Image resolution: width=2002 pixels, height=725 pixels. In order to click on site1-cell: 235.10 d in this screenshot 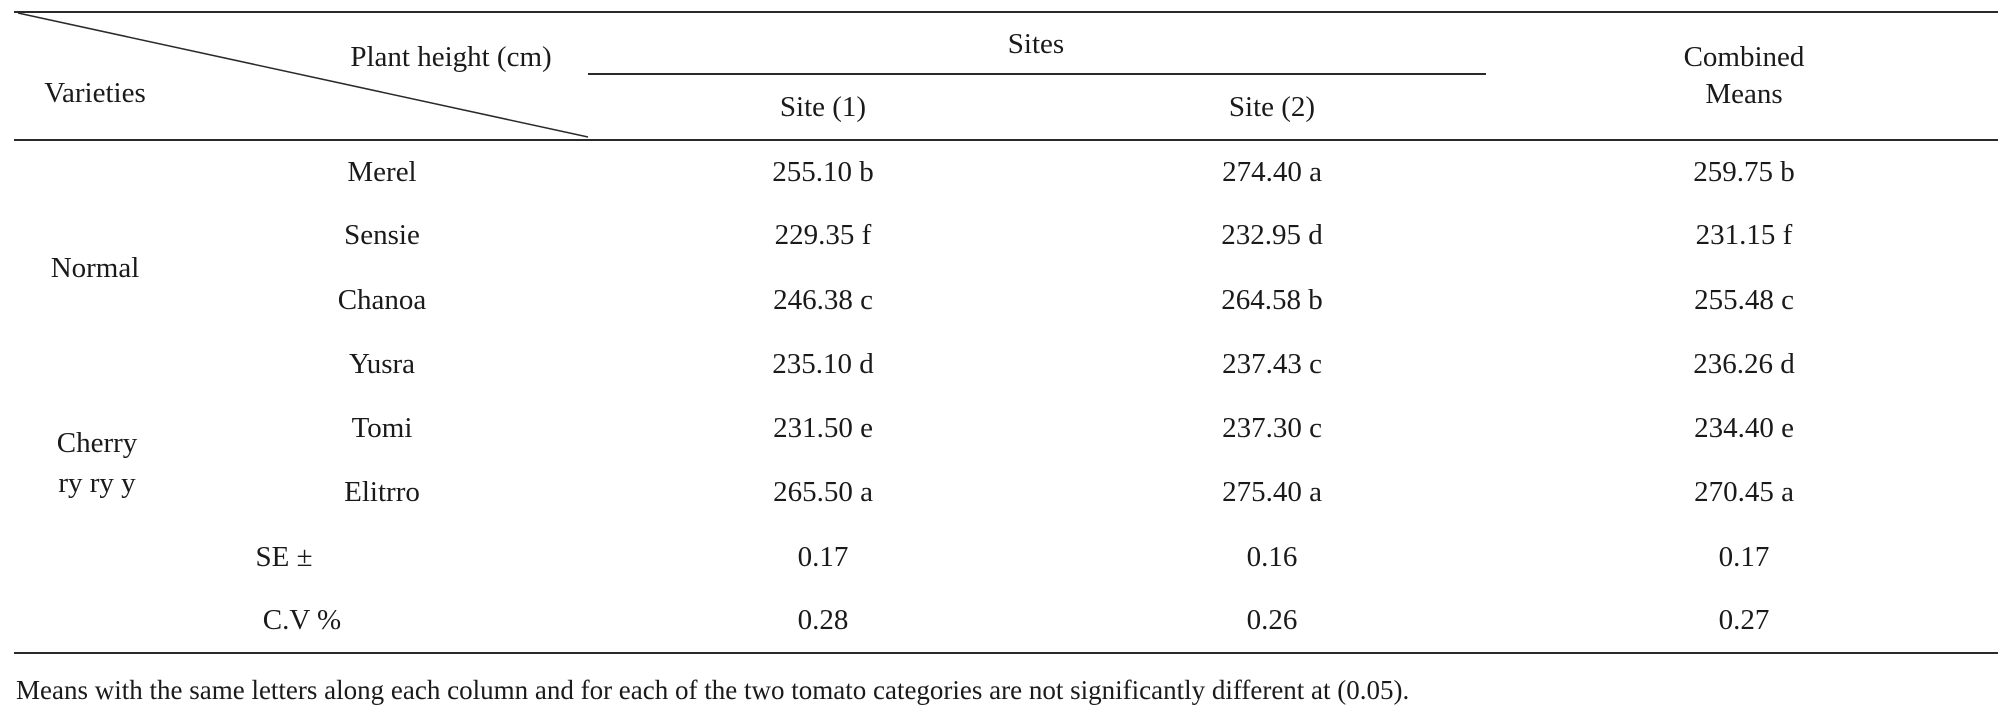, I will do `click(823, 364)`.